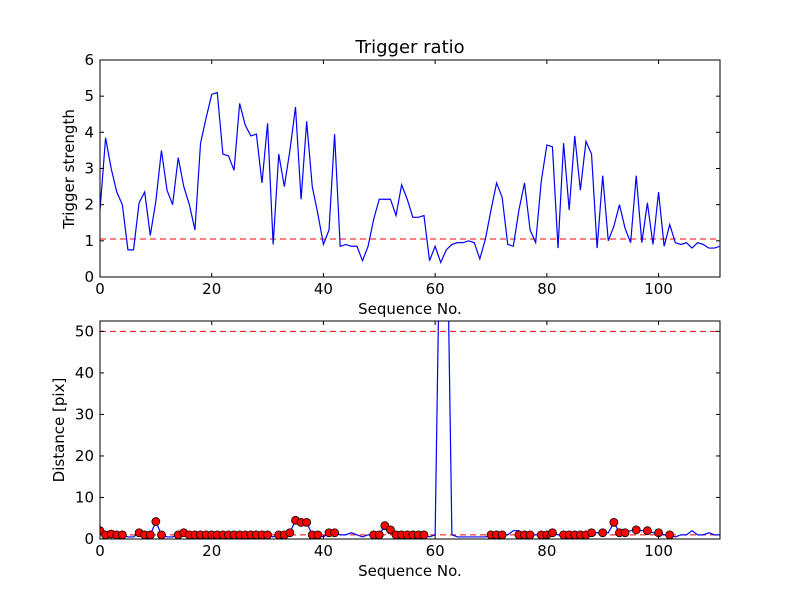 Image resolution: width=800 pixels, height=600 pixels. What do you see at coordinates (323, 551) in the screenshot?
I see `distance-x-tick-label: 40` at bounding box center [323, 551].